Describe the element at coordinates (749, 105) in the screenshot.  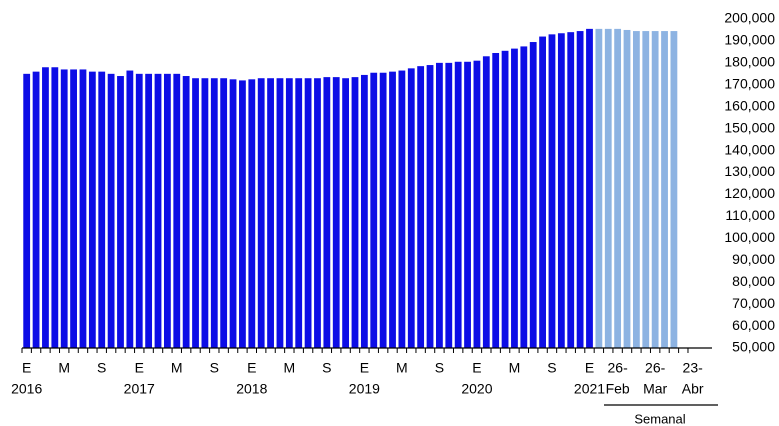
I see `y-tick-label: 160,000` at that location.